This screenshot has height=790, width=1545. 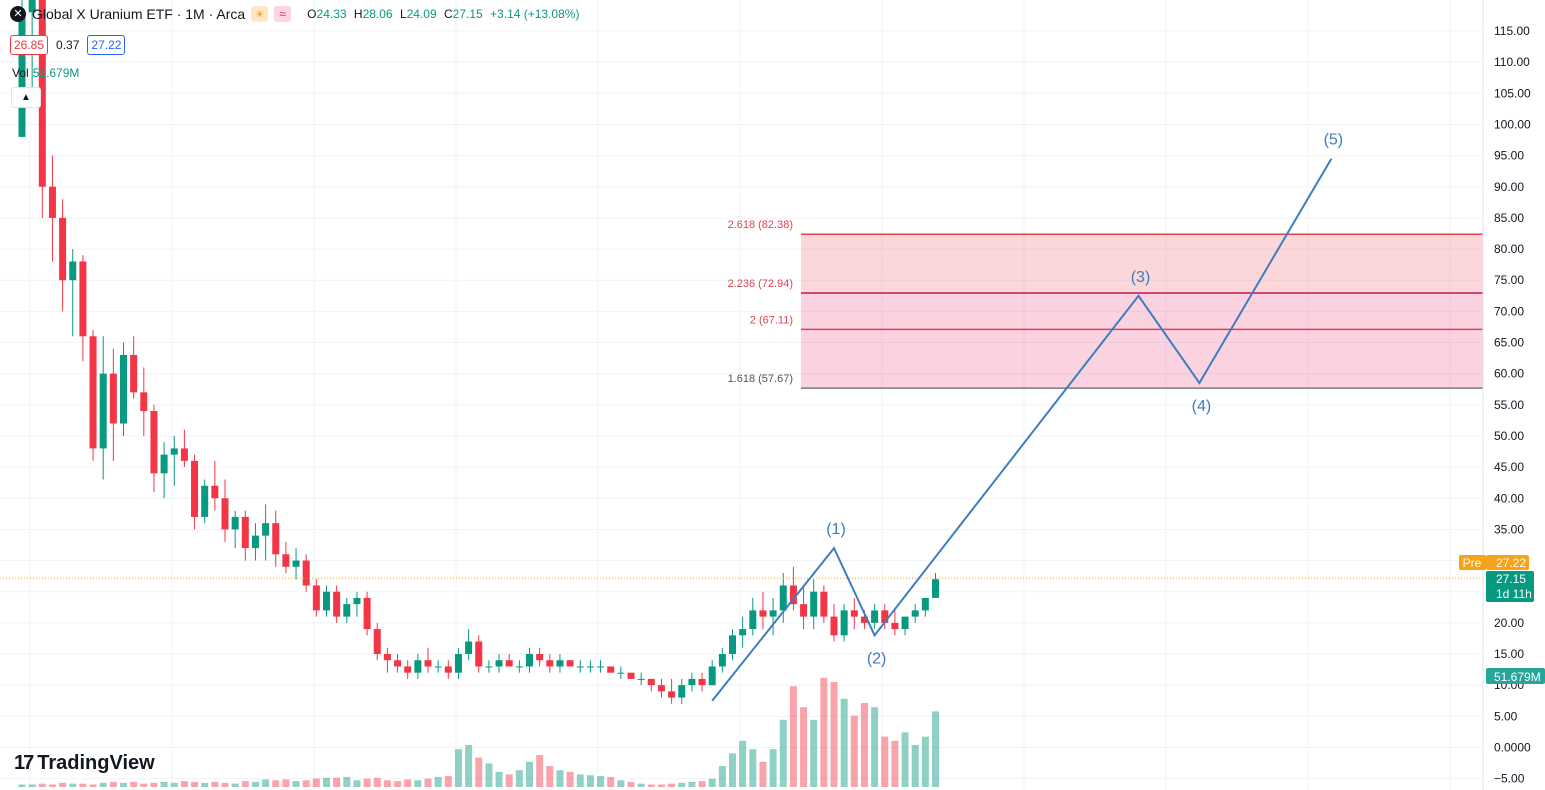 What do you see at coordinates (836, 529) in the screenshot?
I see `wave-label: (1)` at bounding box center [836, 529].